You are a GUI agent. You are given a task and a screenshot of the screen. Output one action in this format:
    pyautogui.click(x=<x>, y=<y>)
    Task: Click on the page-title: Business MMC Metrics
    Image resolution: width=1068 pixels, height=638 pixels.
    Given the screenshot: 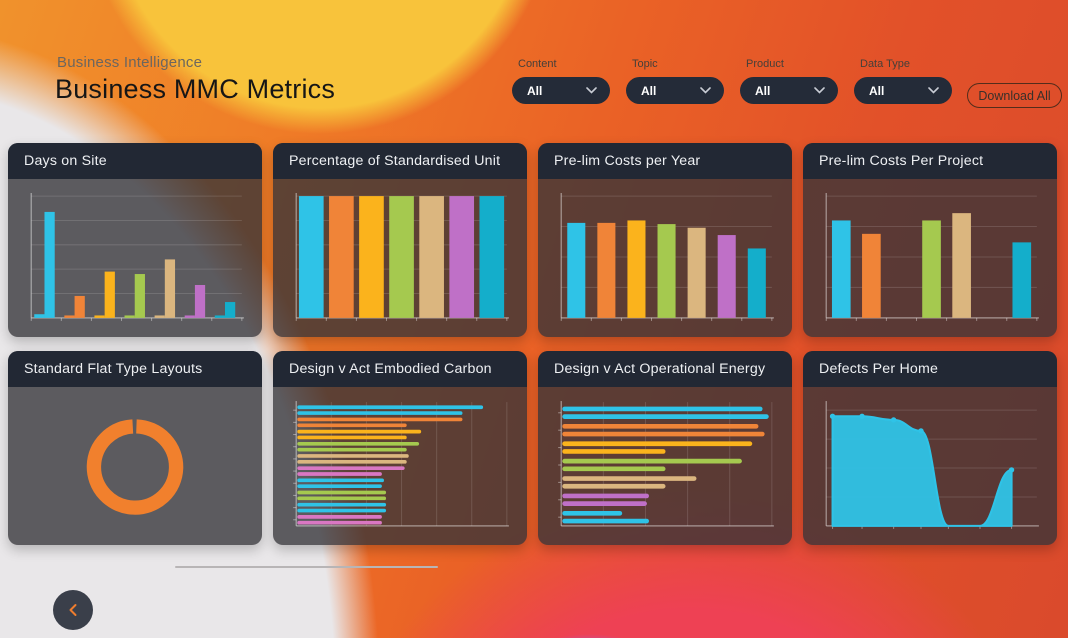 What is the action you would take?
    pyautogui.click(x=195, y=89)
    